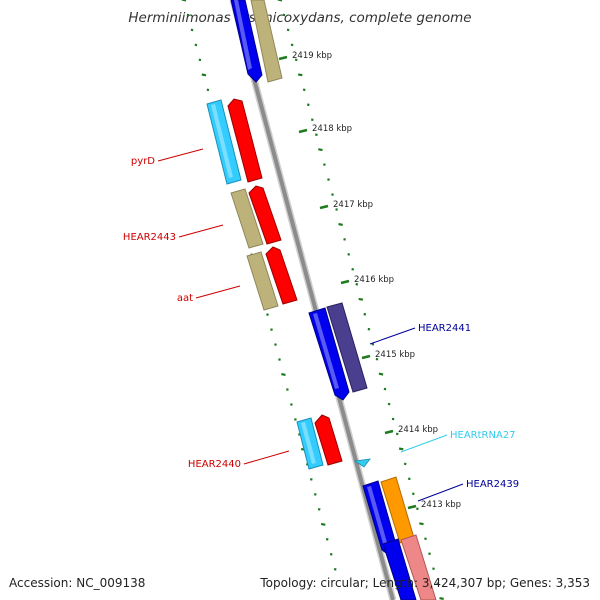 The image size is (600, 600). Describe the element at coordinates (353, 205) in the screenshot. I see `tick-label: 2417 kbp` at that location.